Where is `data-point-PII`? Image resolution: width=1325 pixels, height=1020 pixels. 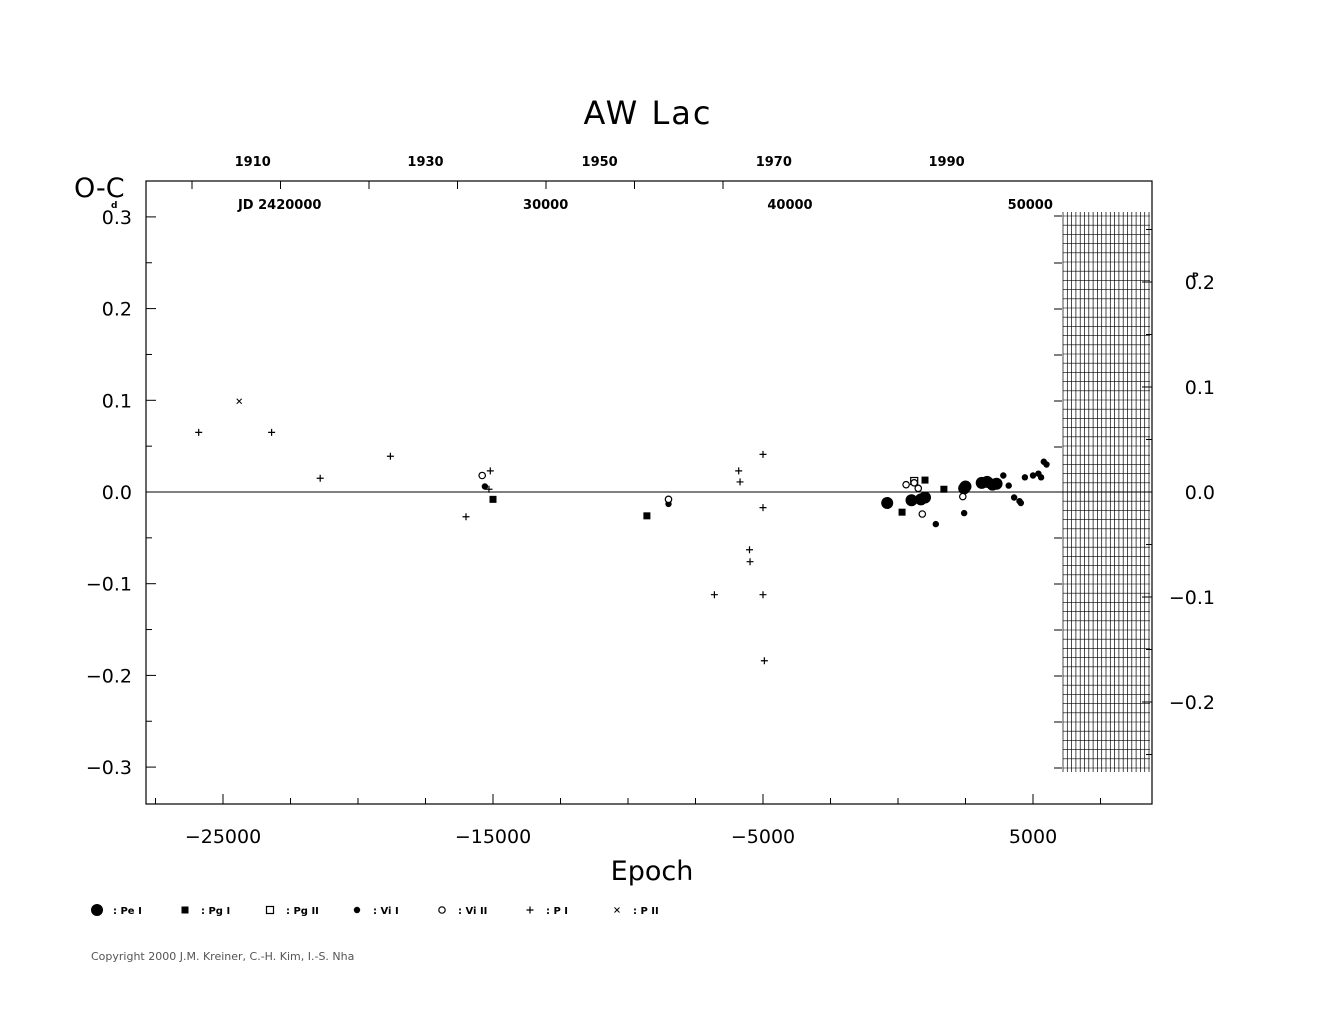 data-point-PII is located at coordinates (239, 401).